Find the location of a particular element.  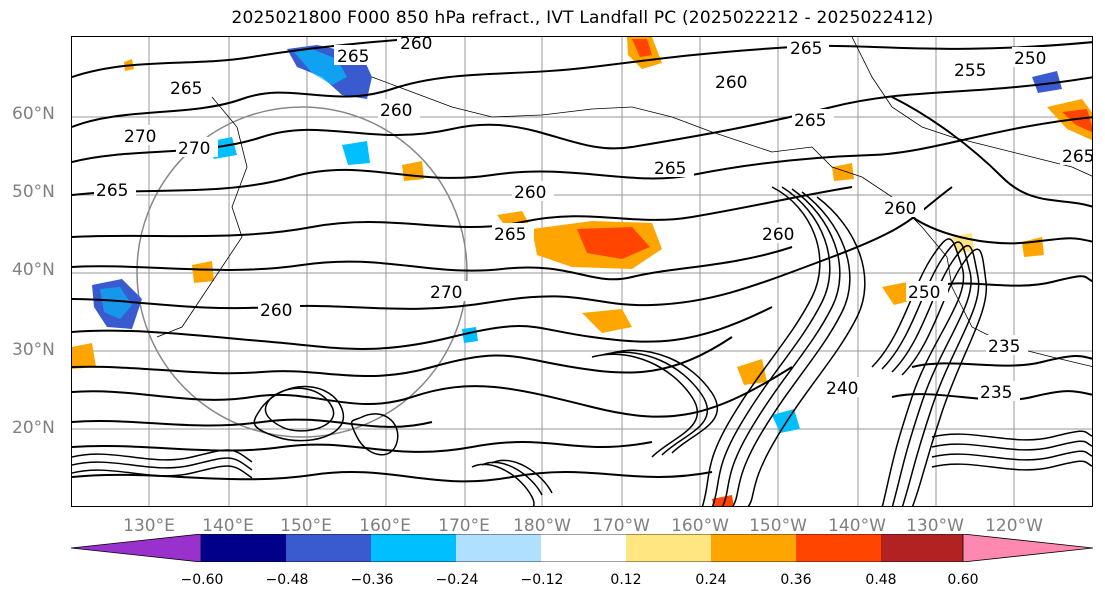

lon-label: 160°E is located at coordinates (385, 526).